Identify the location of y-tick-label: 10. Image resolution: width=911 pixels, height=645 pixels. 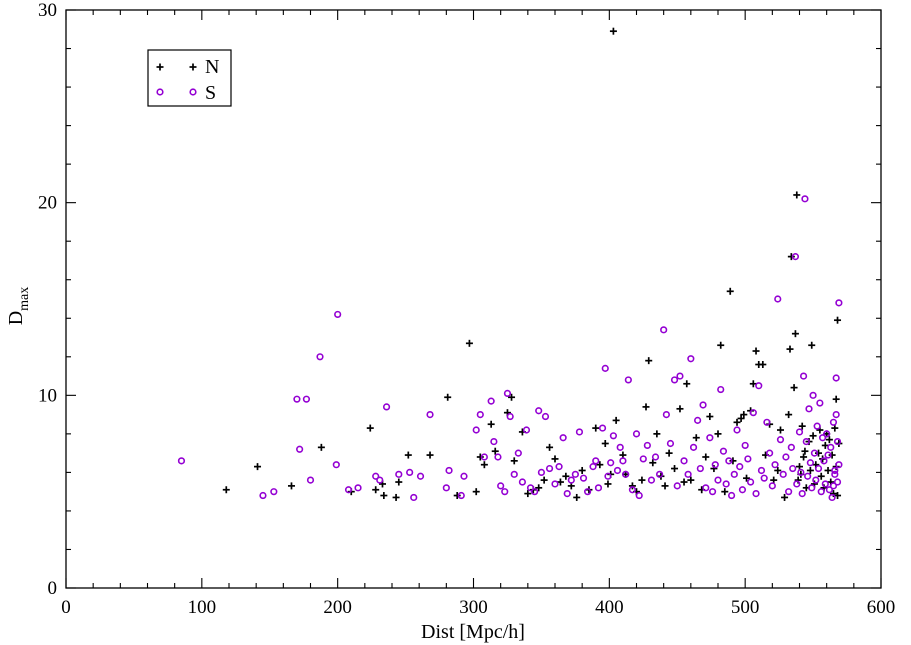
(47, 395).